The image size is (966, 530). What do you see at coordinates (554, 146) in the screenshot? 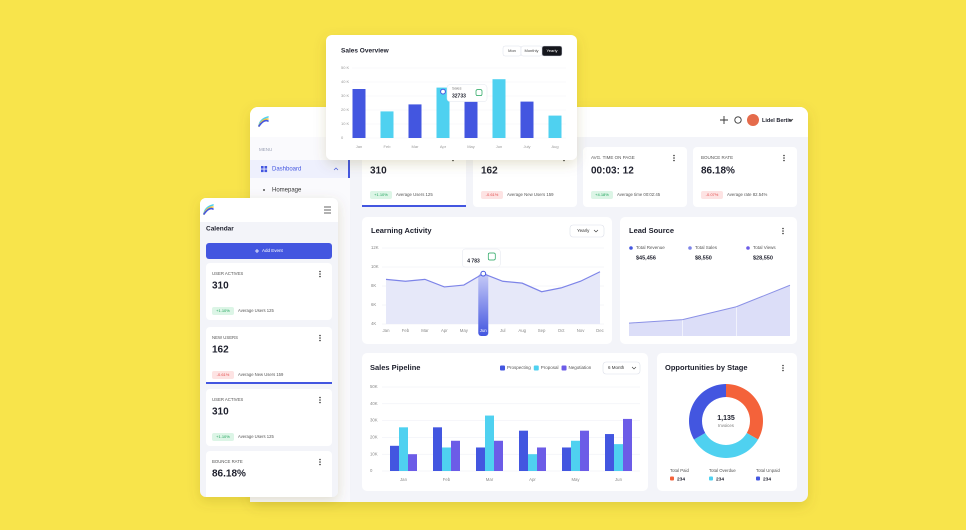
I see `x-tick-label: Aug` at bounding box center [554, 146].